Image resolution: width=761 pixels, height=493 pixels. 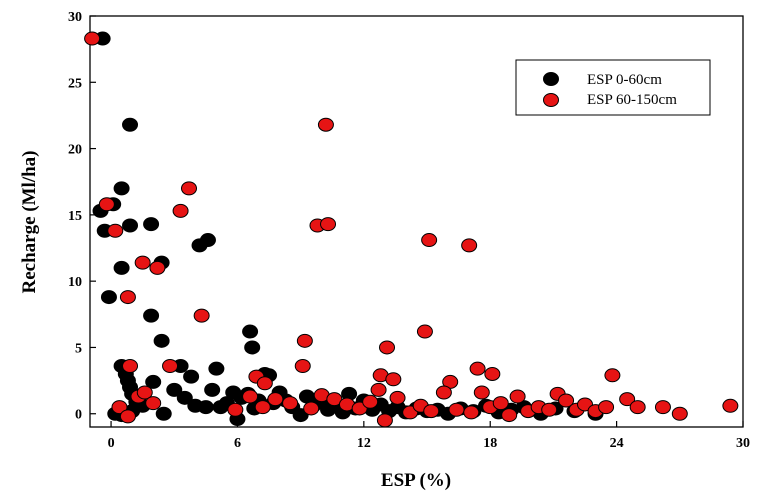 What do you see at coordinates (416, 480) in the screenshot?
I see `x-axis-title: ESP (%)` at bounding box center [416, 480].